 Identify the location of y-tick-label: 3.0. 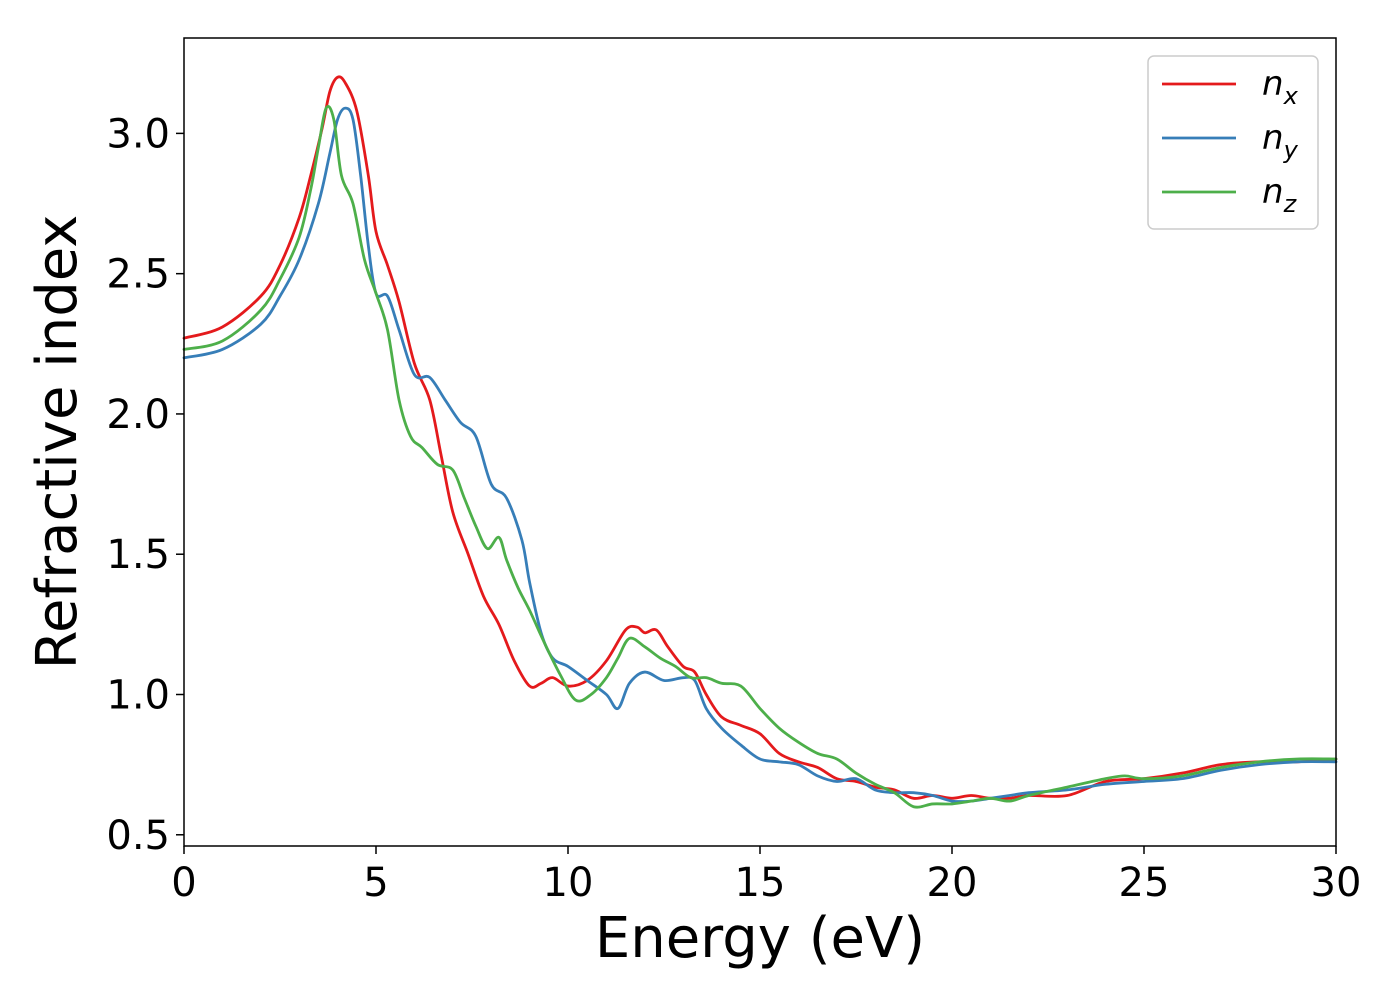
(138, 134).